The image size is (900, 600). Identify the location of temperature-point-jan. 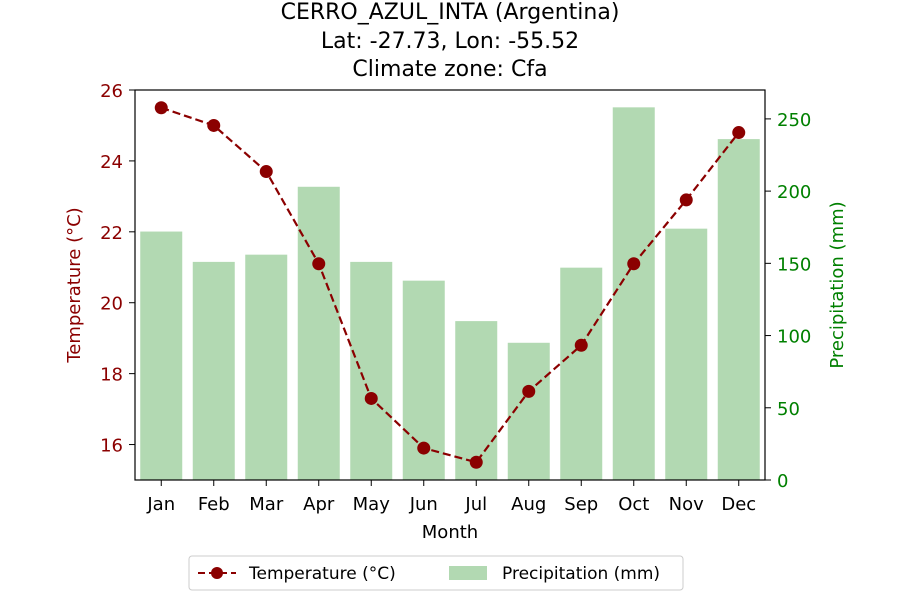
(161, 108).